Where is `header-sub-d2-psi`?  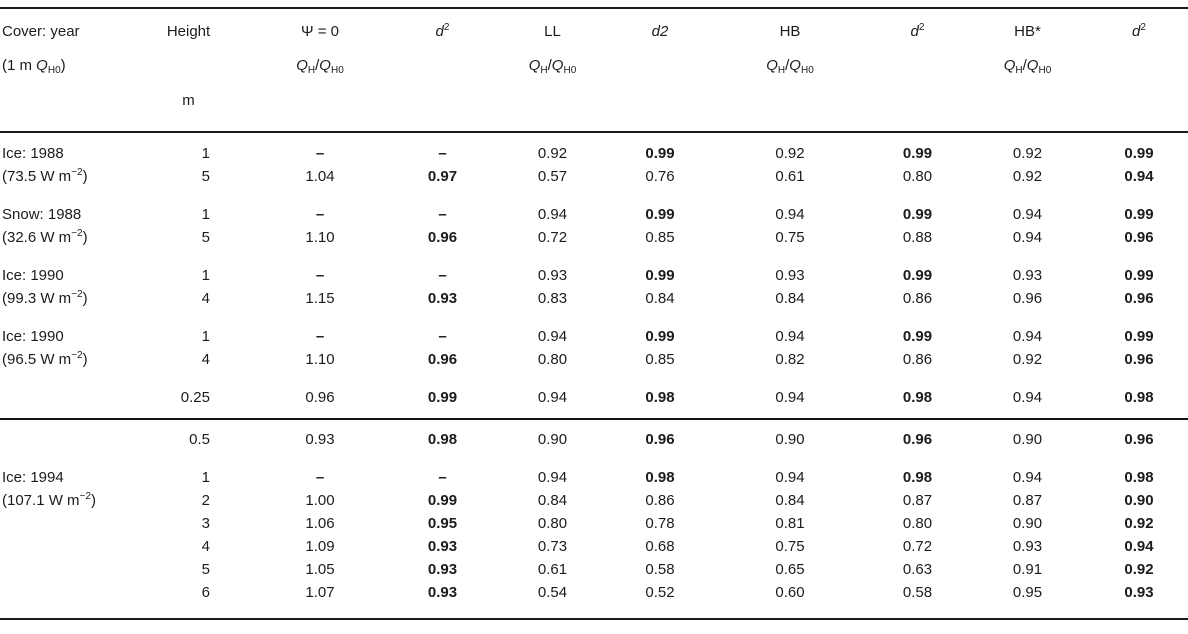 header-sub-d2-psi is located at coordinates (442, 60).